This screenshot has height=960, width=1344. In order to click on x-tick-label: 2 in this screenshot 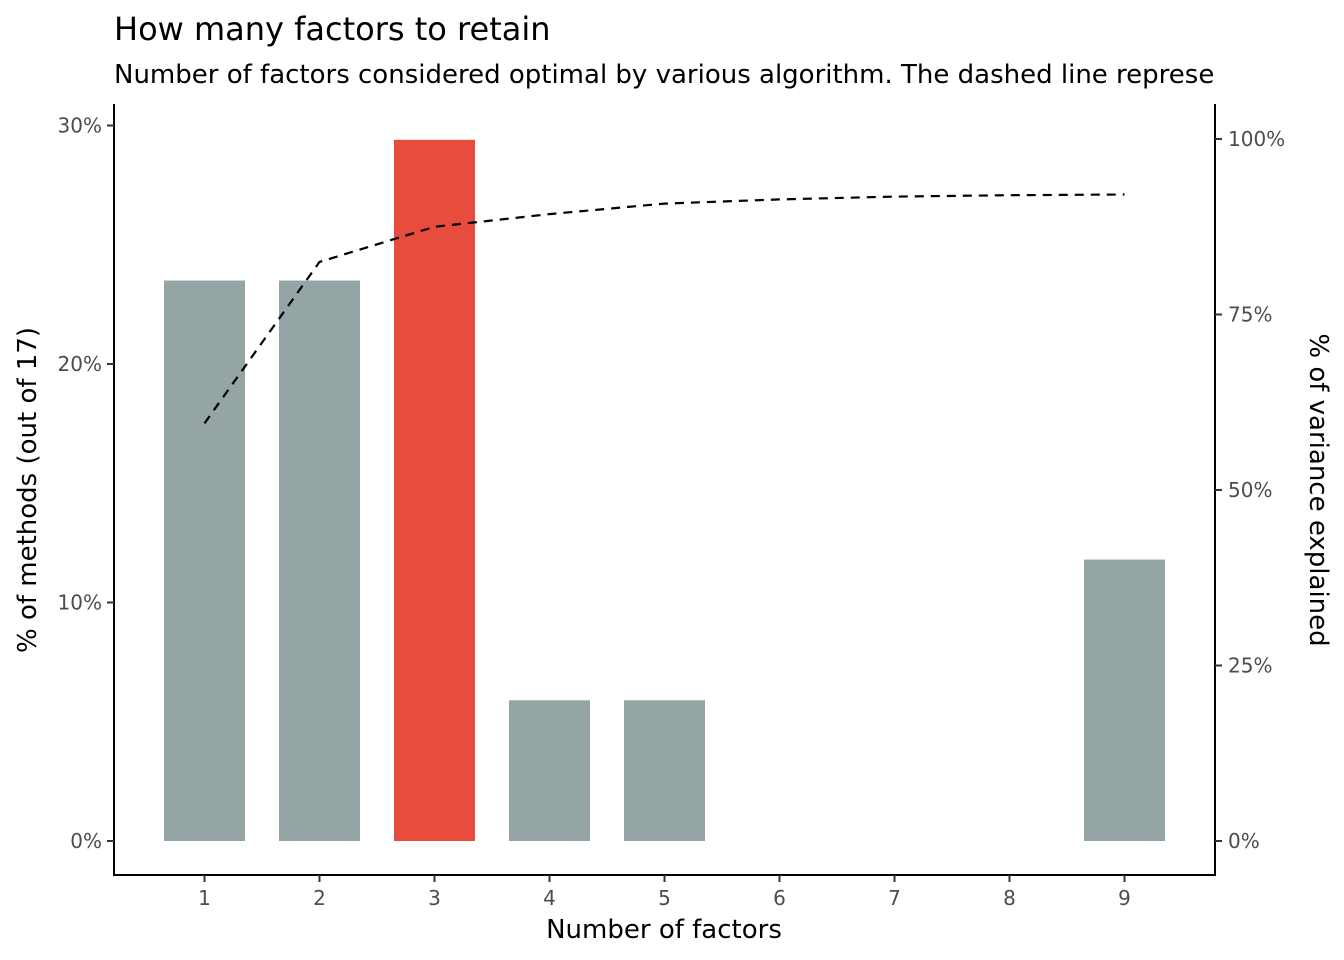, I will do `click(319, 898)`.